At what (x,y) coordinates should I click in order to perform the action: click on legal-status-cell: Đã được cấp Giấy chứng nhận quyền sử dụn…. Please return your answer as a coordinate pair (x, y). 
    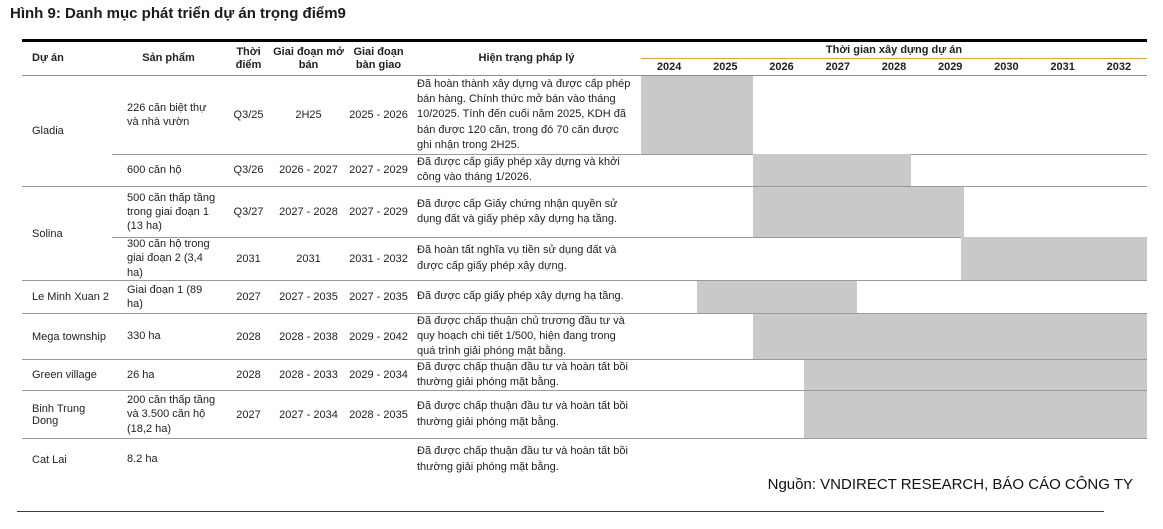
    Looking at the image, I should click on (517, 211).